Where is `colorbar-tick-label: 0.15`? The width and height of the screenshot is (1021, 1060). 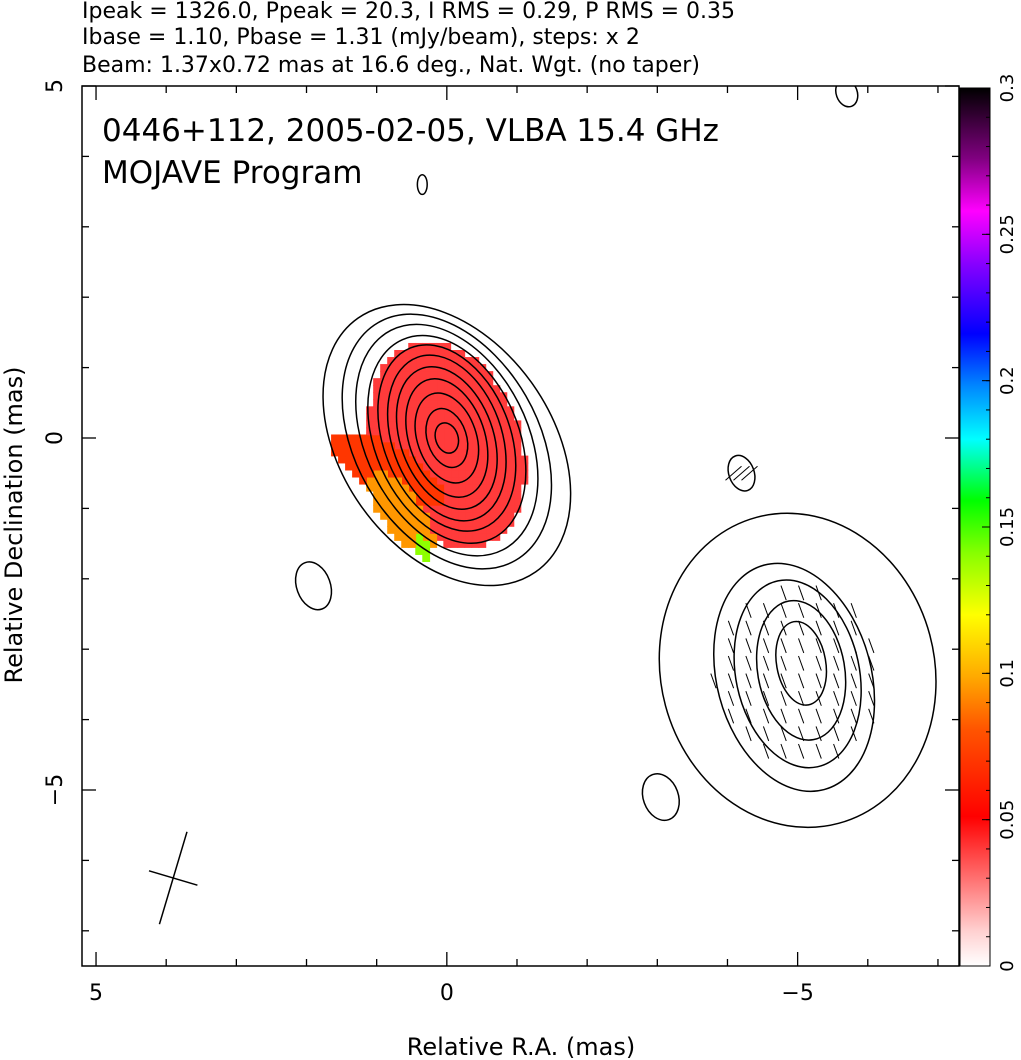
colorbar-tick-label: 0.15 is located at coordinates (1007, 527).